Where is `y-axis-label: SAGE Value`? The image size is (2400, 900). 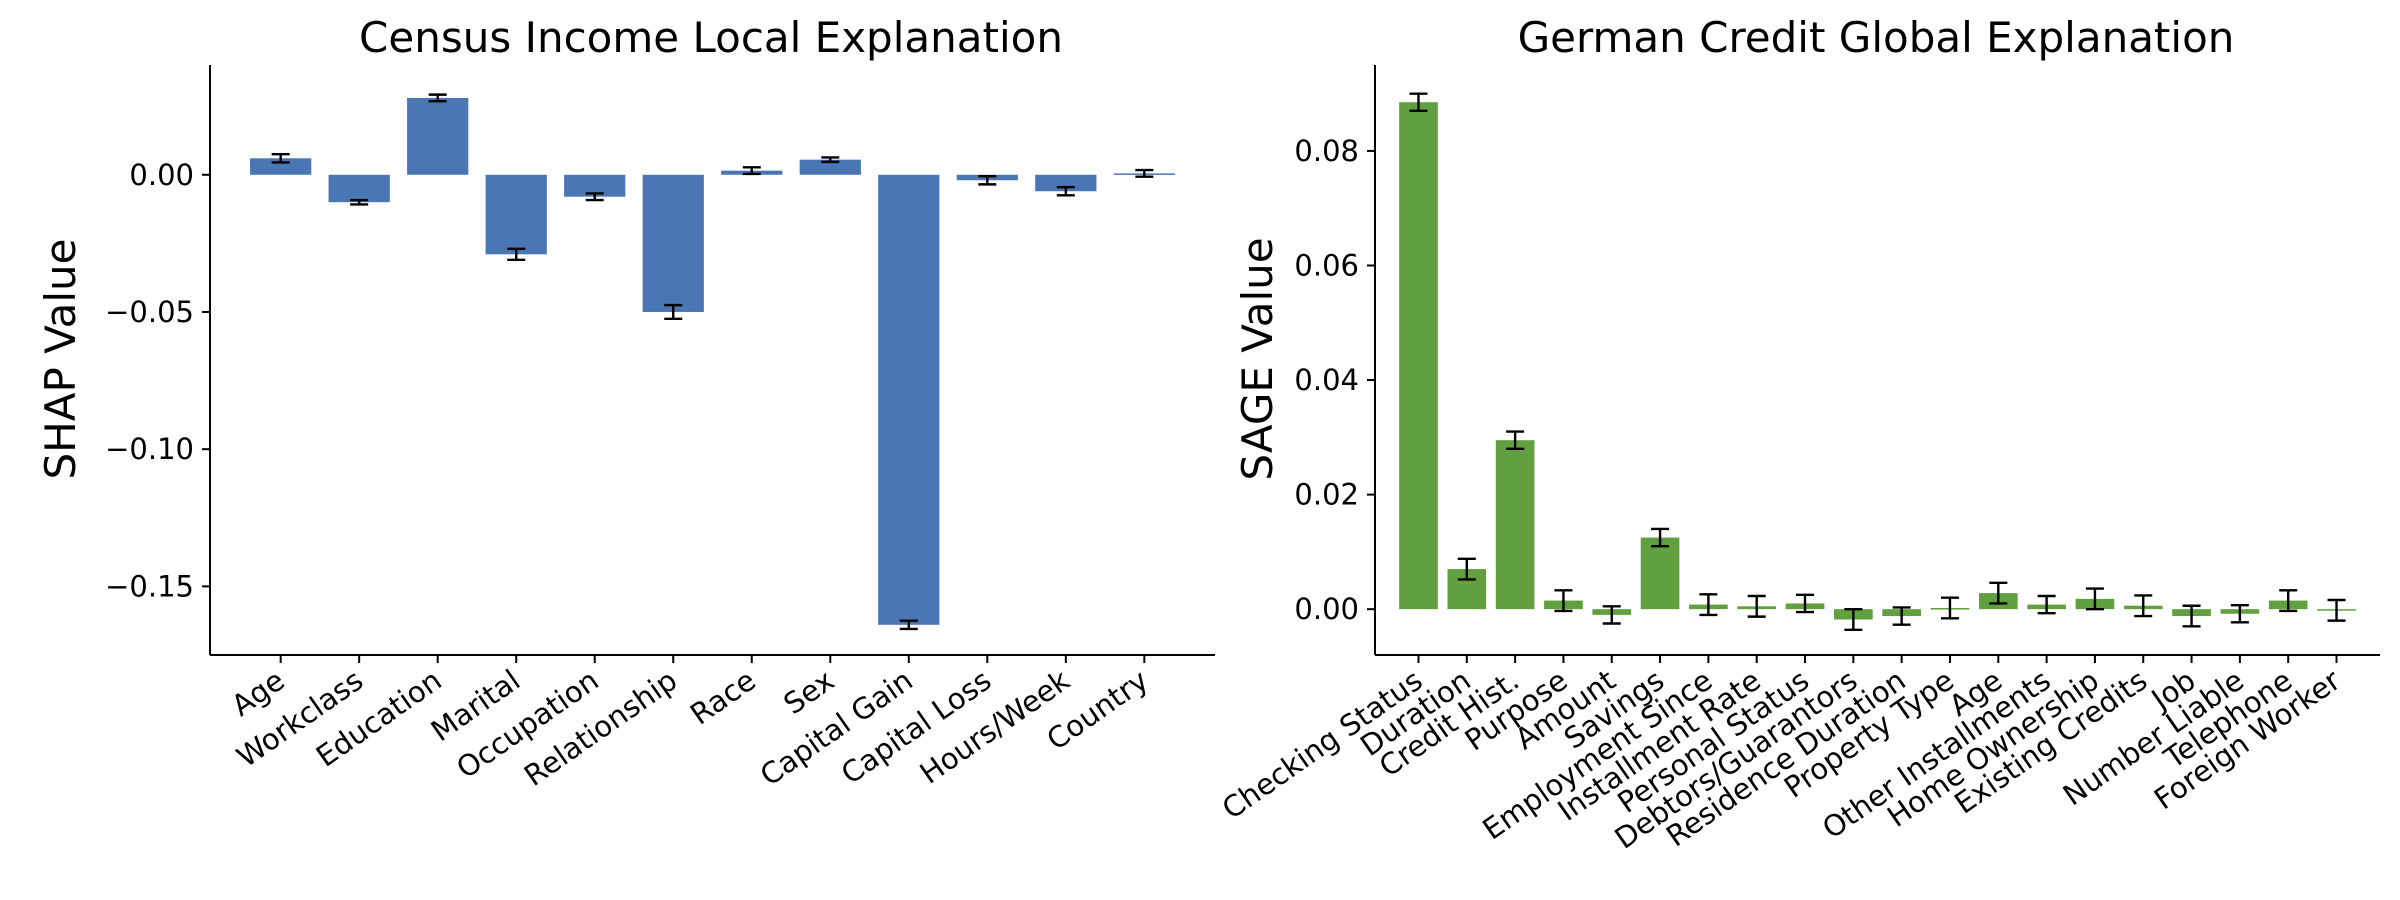
y-axis-label: SAGE Value is located at coordinates (1257, 358).